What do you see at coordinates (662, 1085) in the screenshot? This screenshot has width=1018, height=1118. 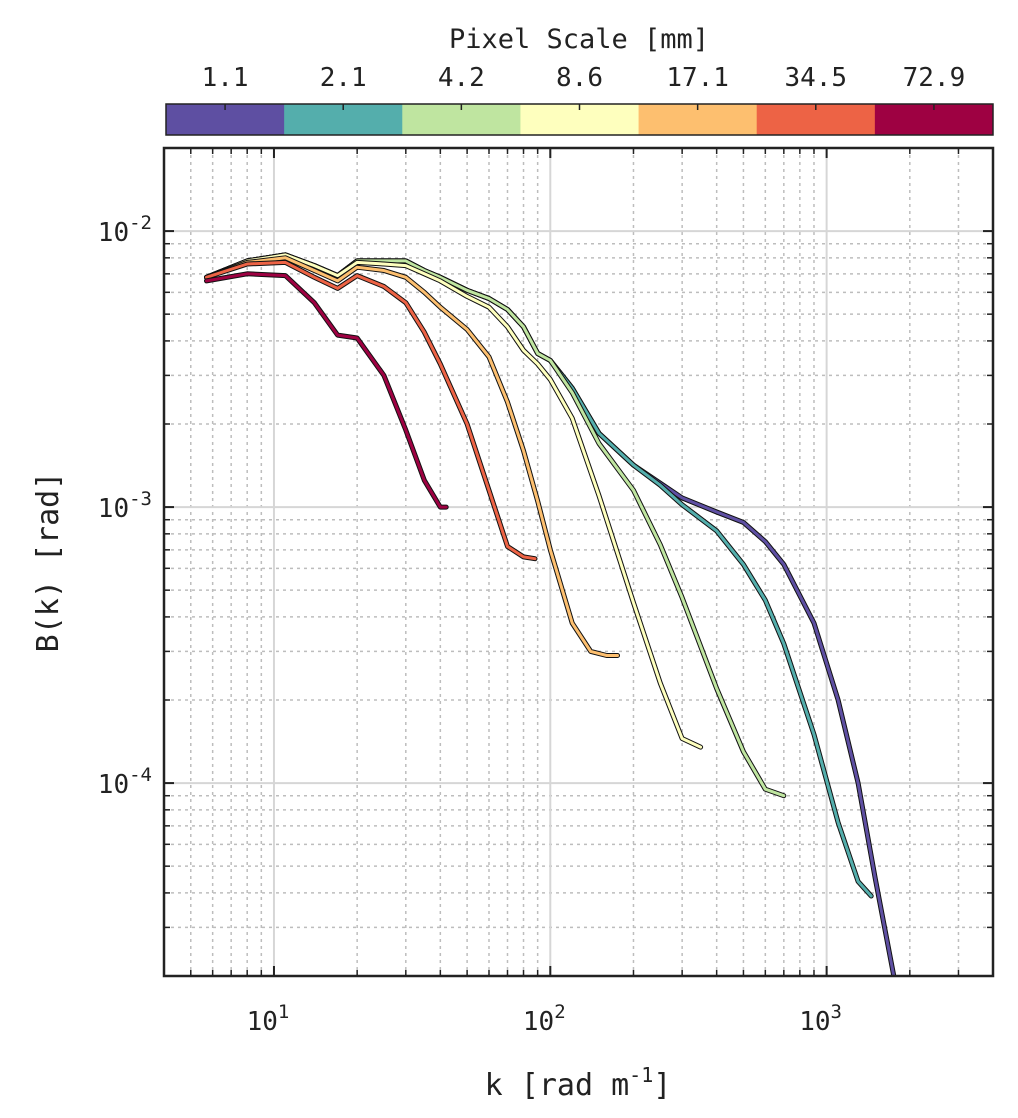 I see `x-axis-label-tail: ]` at bounding box center [662, 1085].